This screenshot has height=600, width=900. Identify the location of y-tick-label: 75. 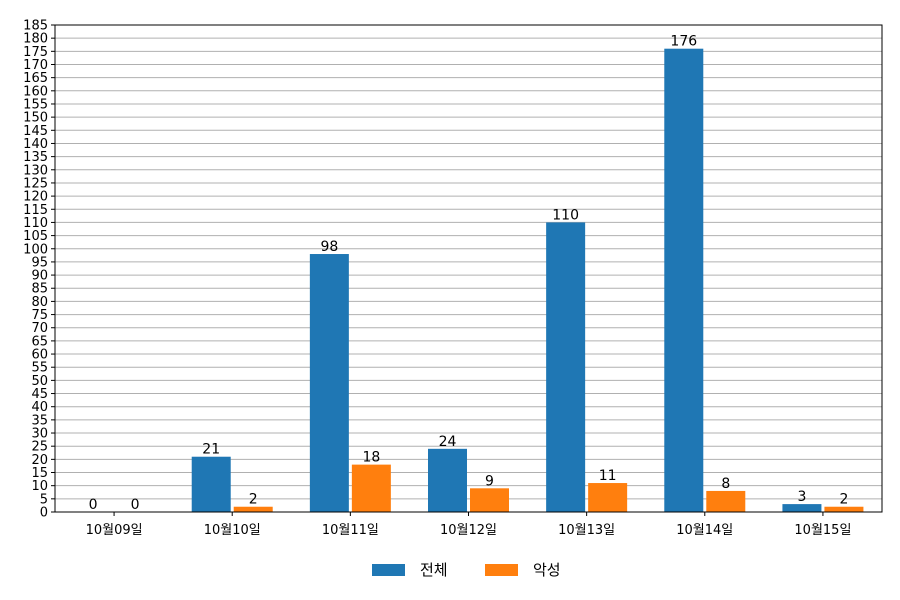
(39, 315).